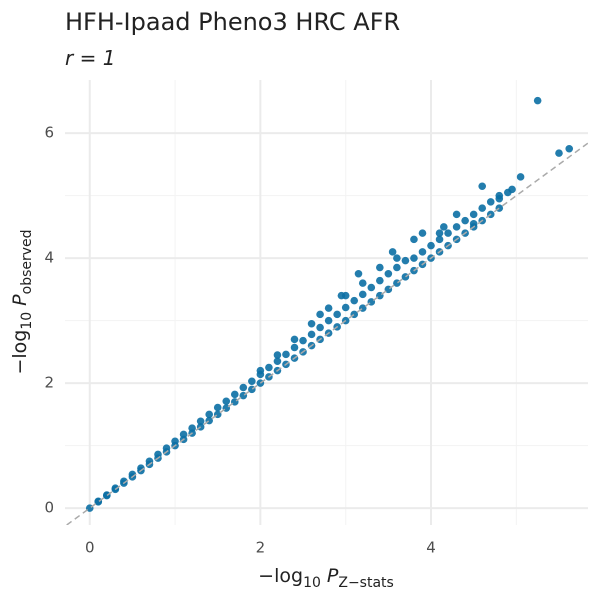 The image size is (600, 604). Describe the element at coordinates (20, 352) in the screenshot. I see `y-label-part: −log` at that location.